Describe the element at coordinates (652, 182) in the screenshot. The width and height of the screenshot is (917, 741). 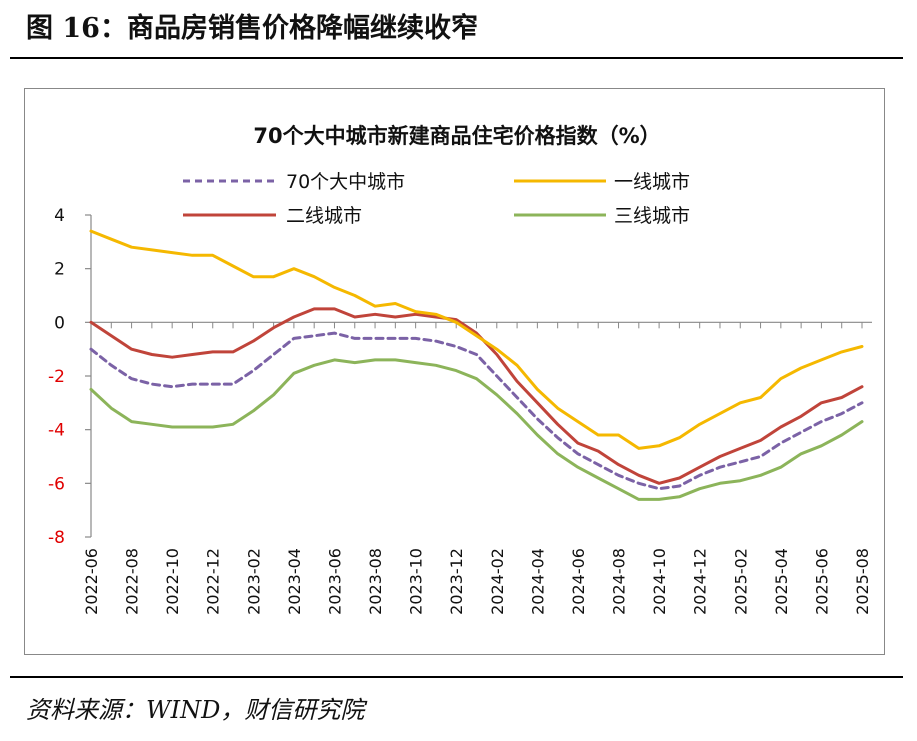
I see `legend-label-tier1: 一线城市` at that location.